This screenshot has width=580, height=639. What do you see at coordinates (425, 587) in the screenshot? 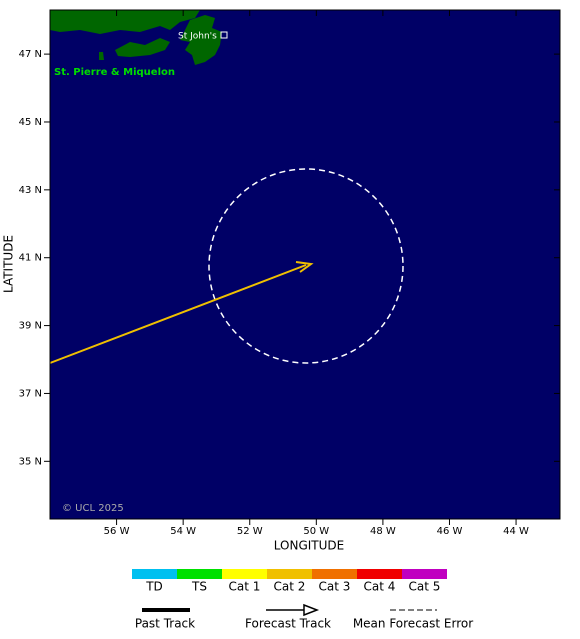
I see `legend-label: Cat 5` at bounding box center [425, 587].